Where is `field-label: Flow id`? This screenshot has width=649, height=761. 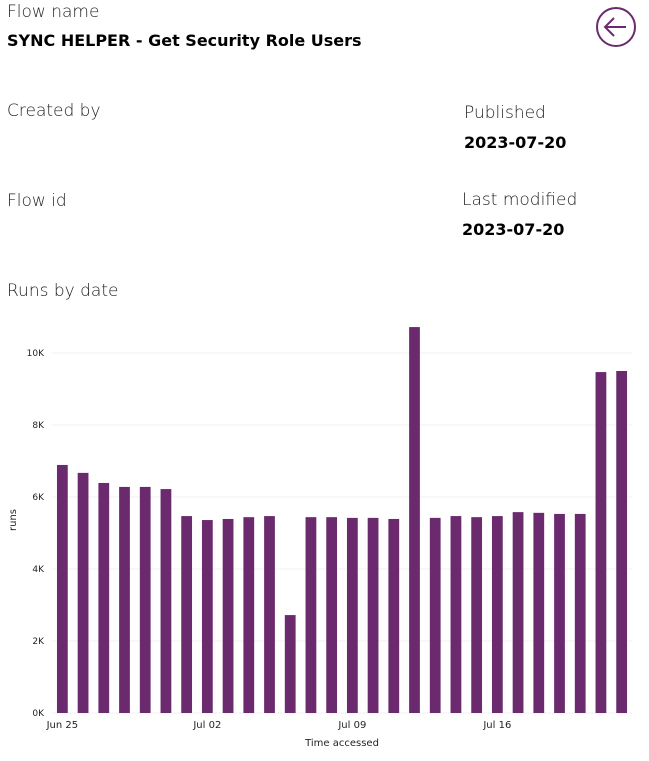
field-label: Flow id is located at coordinates (37, 201).